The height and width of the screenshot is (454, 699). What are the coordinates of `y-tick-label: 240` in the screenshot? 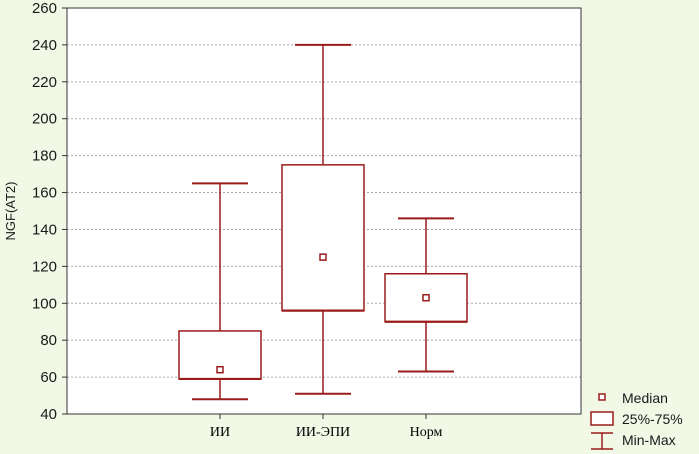 It's located at (44, 45).